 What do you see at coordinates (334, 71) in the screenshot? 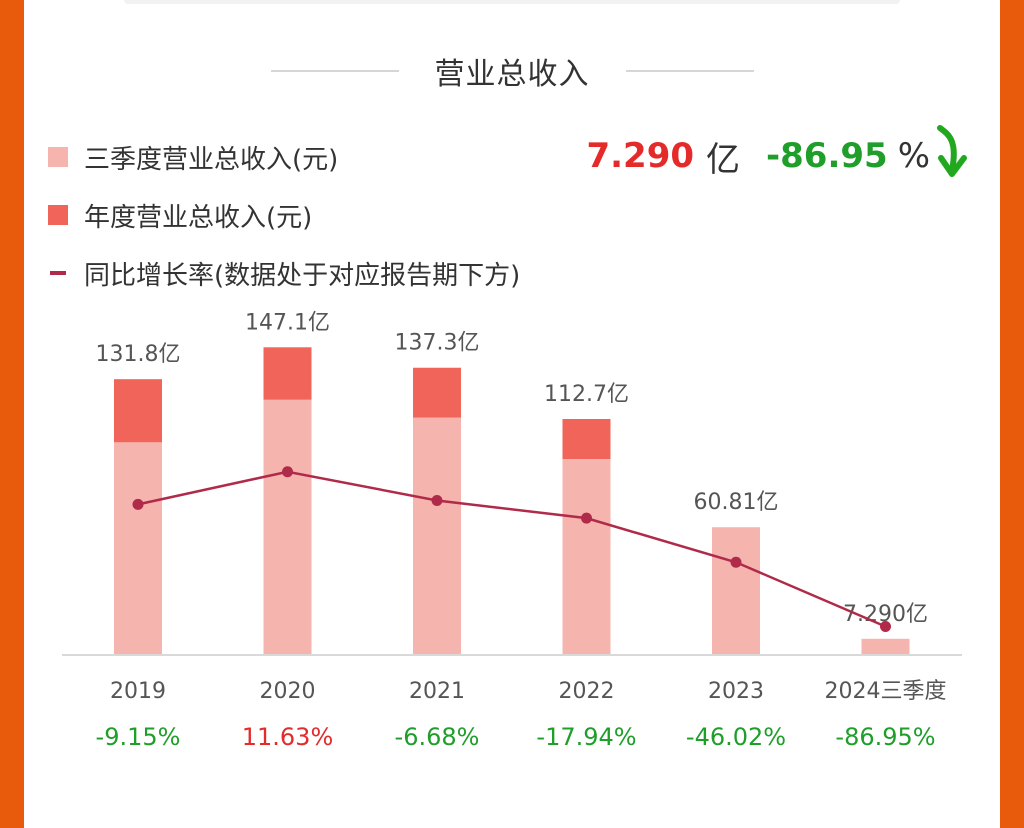
I see `title-divider-left` at bounding box center [334, 71].